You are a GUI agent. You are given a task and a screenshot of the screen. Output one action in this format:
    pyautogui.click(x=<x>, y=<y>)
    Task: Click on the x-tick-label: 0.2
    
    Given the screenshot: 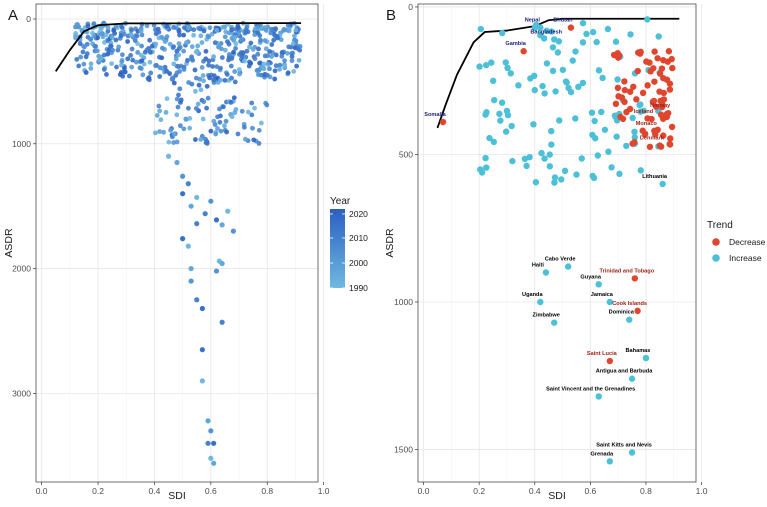 What is the action you would take?
    pyautogui.click(x=479, y=491)
    